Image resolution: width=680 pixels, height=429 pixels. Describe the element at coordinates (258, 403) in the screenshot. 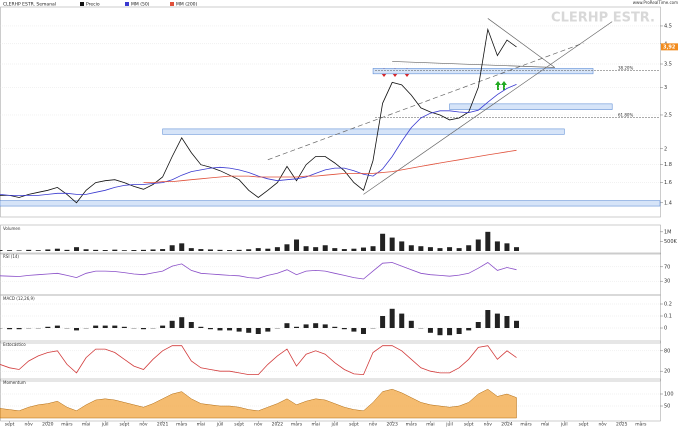

I see `series-area` at that location.